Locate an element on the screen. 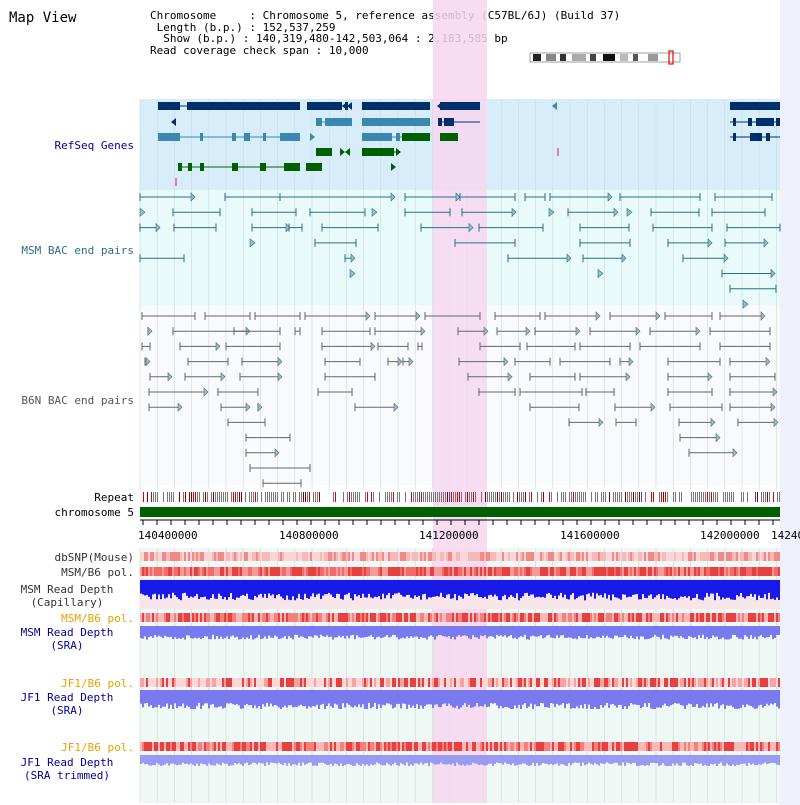 Image resolution: width=800 pixels, height=805 pixels. bac-pair-end-marker is located at coordinates (373, 346).